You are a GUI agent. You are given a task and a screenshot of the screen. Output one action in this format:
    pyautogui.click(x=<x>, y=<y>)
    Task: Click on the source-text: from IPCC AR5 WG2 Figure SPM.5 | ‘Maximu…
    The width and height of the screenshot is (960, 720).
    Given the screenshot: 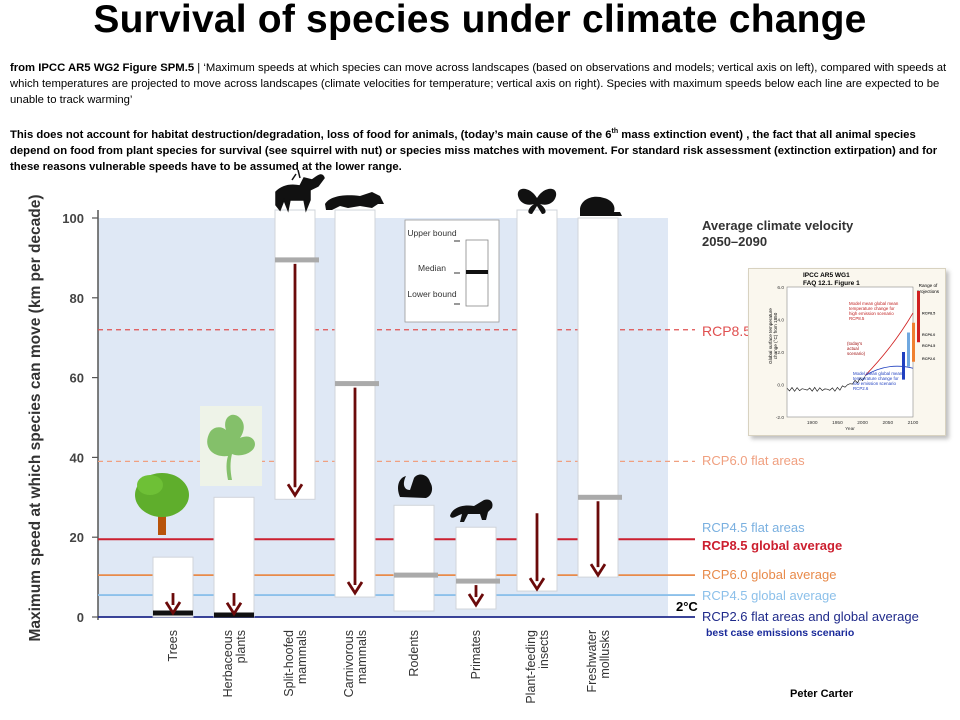 What is the action you would take?
    pyautogui.click(x=482, y=84)
    